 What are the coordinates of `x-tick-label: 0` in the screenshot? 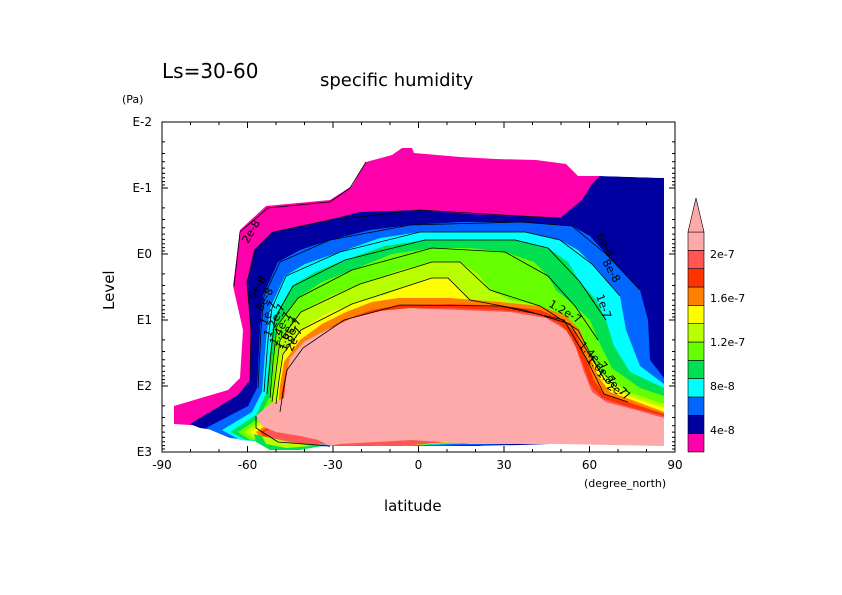 It's located at (419, 465).